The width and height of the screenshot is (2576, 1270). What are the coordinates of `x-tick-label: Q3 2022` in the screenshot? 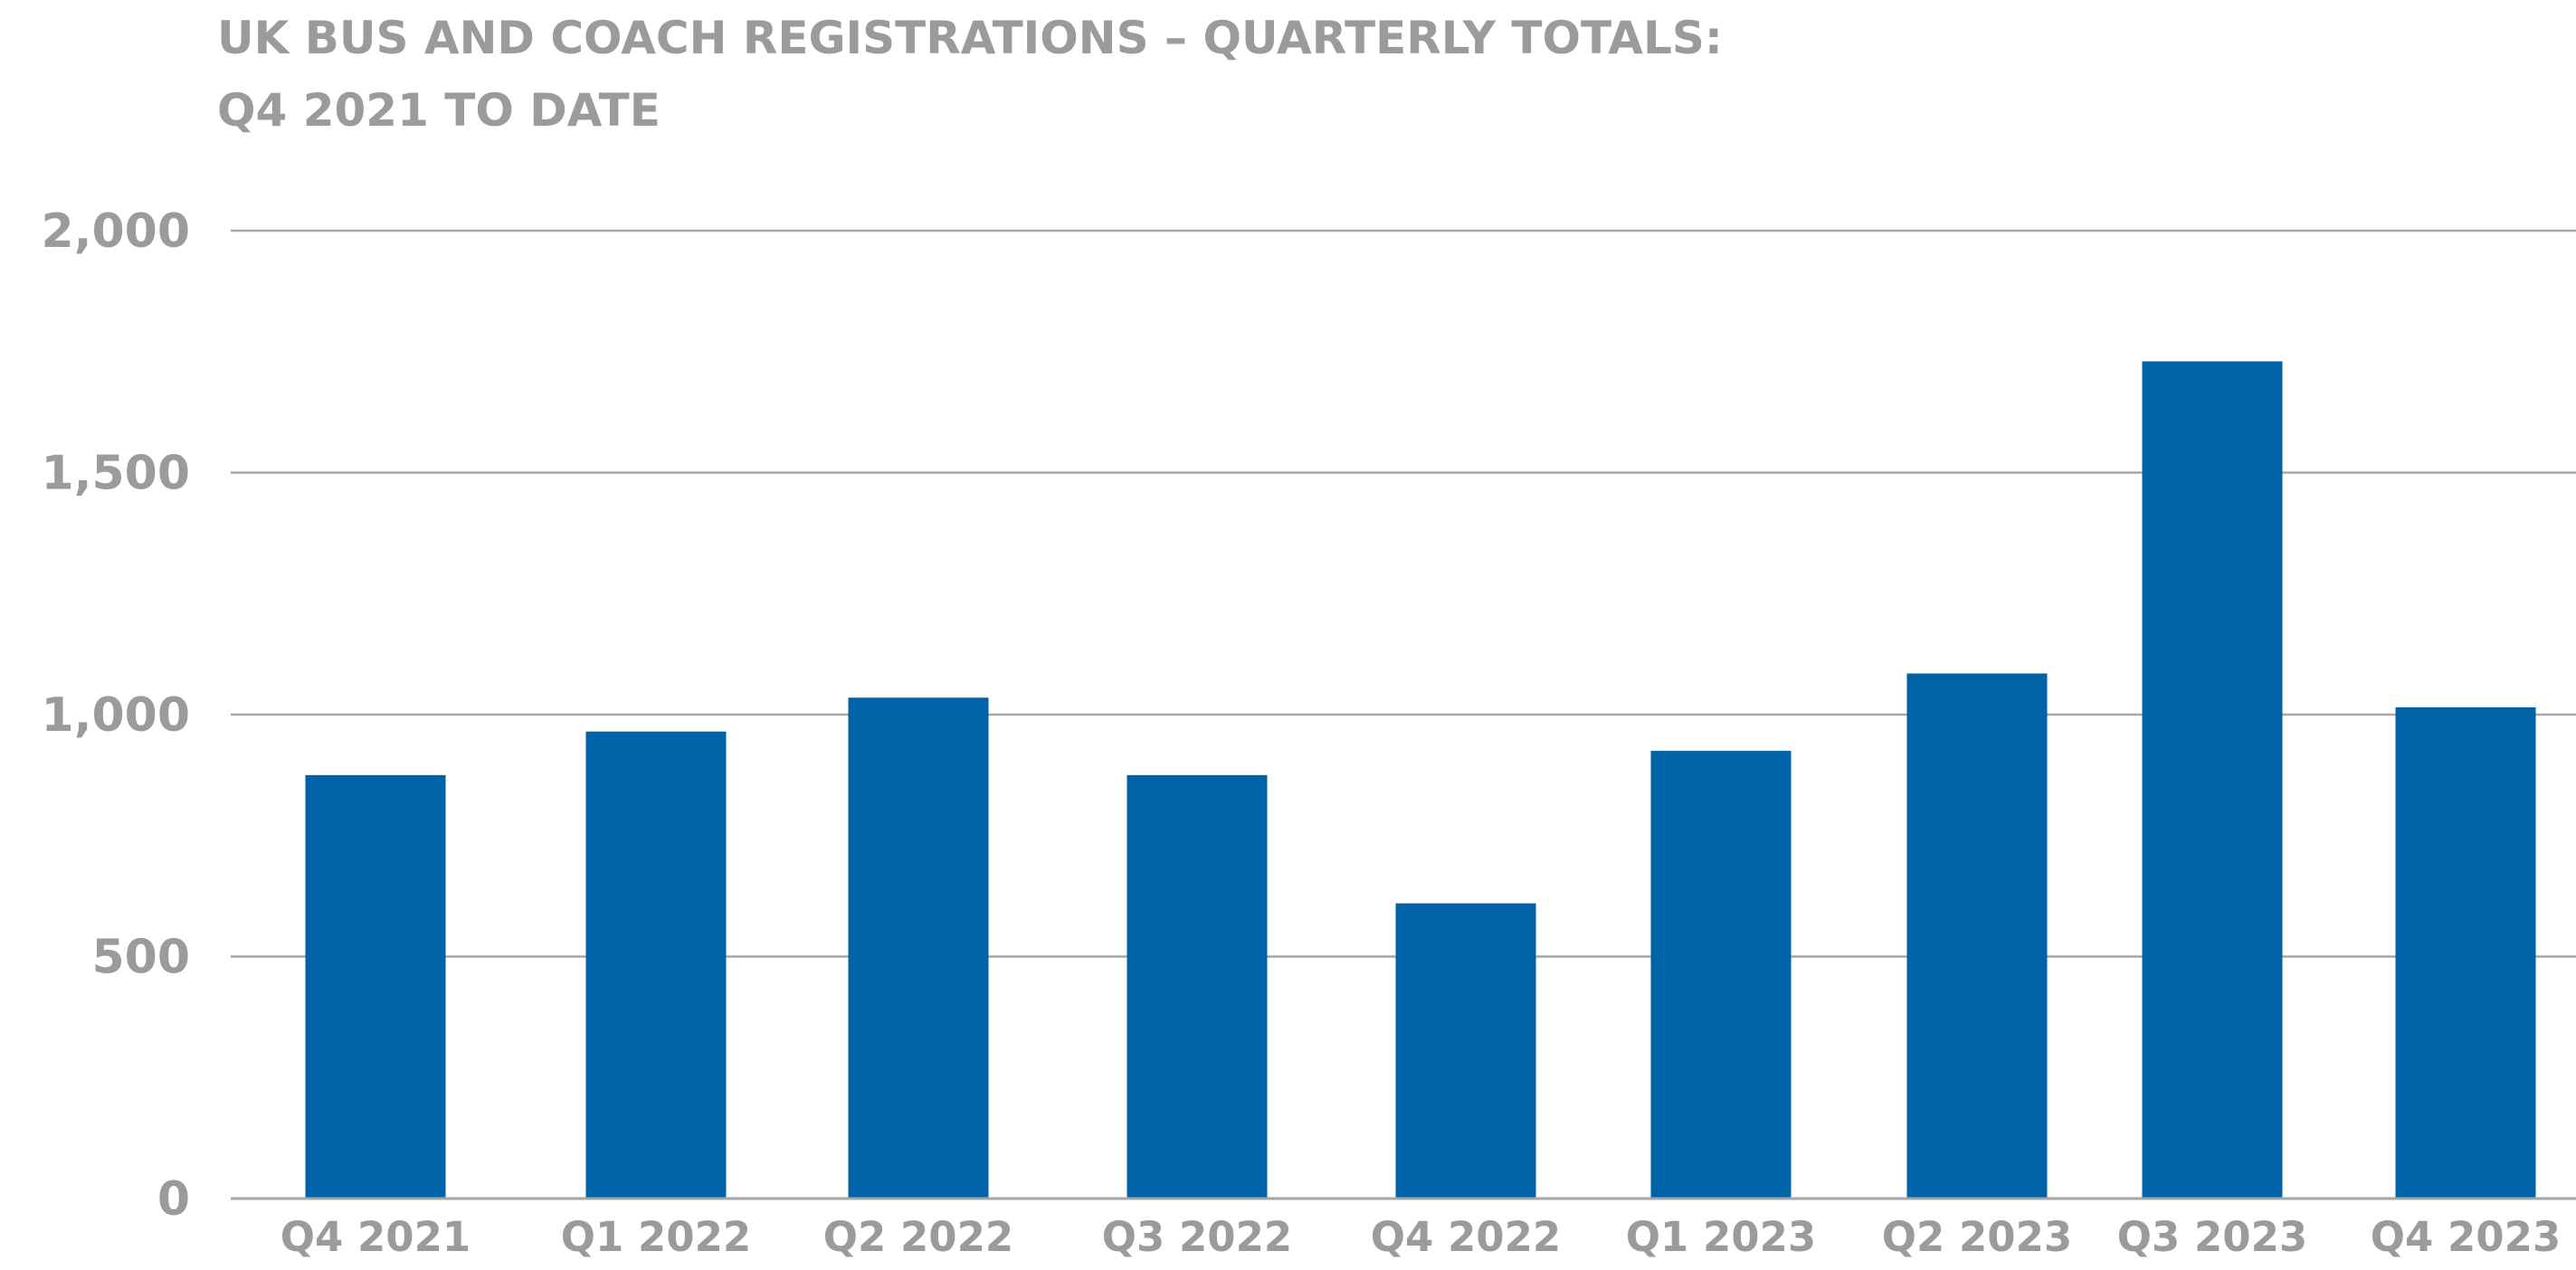 It's located at (1197, 1237).